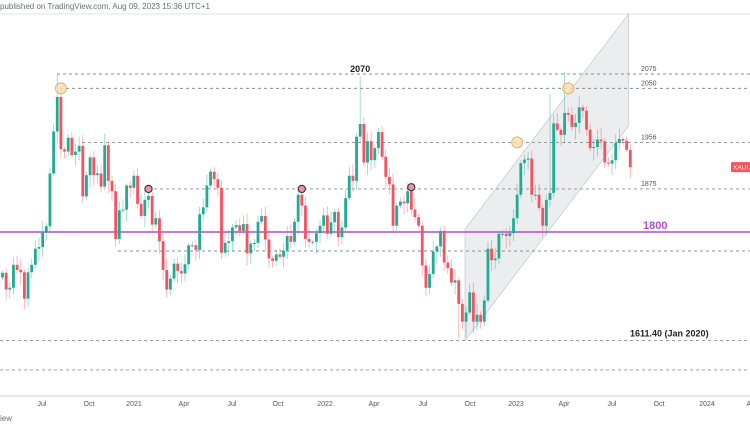 Image resolution: width=750 pixels, height=430 pixels. What do you see at coordinates (134, 404) in the screenshot?
I see `x-tick-label: 2021` at bounding box center [134, 404].